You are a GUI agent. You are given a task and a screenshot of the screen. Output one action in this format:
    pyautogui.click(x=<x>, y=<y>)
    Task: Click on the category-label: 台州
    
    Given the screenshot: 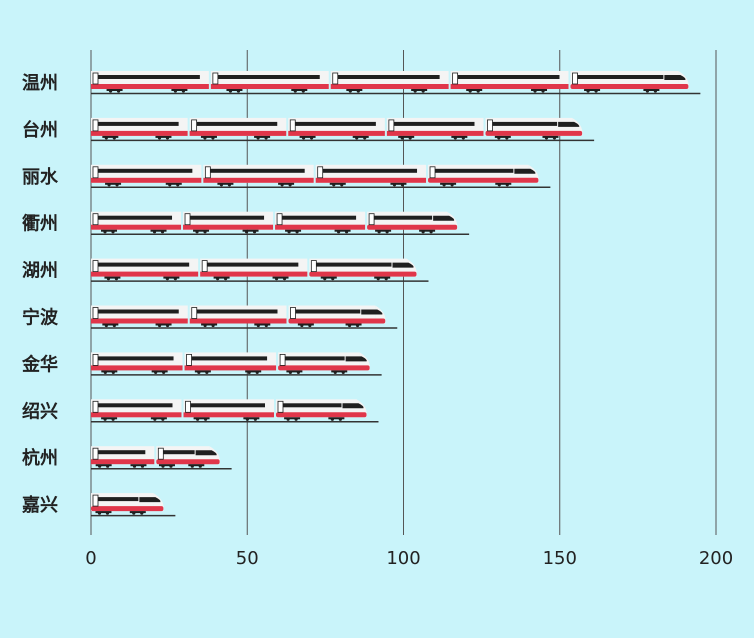 What is the action you would take?
    pyautogui.click(x=40, y=130)
    